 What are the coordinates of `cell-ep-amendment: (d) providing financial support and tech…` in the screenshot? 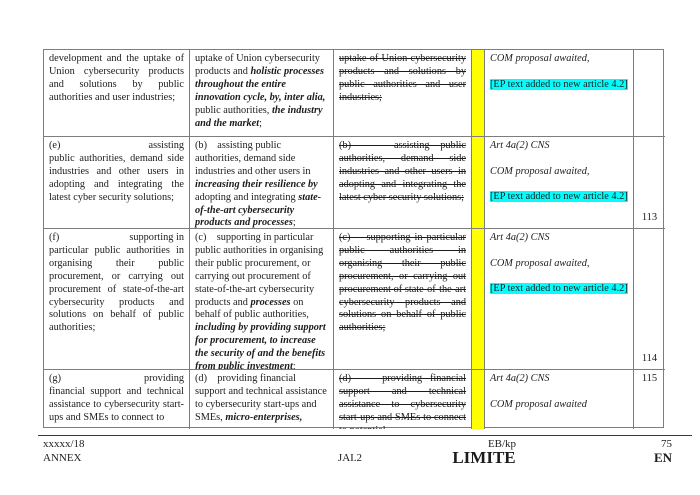 It's located at (262, 399).